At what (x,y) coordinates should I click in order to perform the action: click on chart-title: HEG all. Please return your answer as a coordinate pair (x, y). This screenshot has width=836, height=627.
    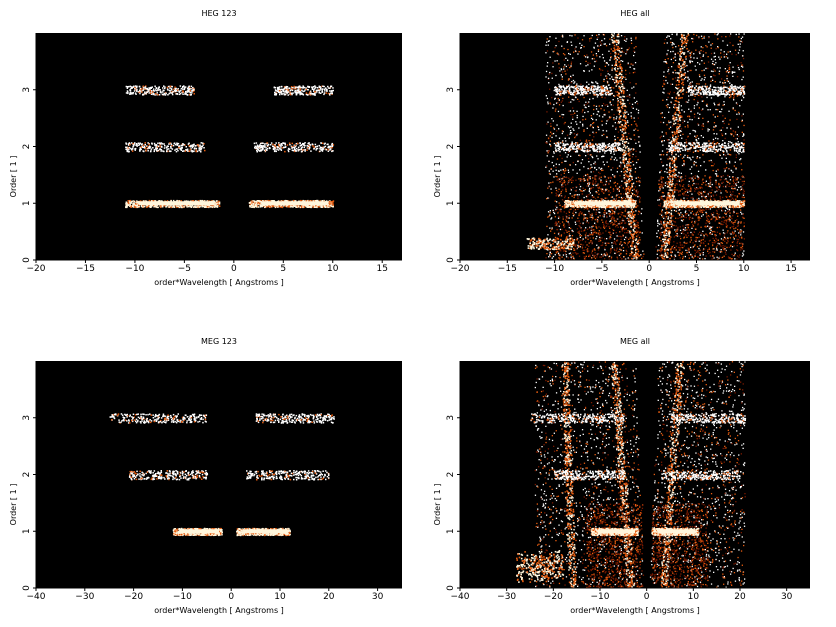
    Looking at the image, I should click on (634, 13).